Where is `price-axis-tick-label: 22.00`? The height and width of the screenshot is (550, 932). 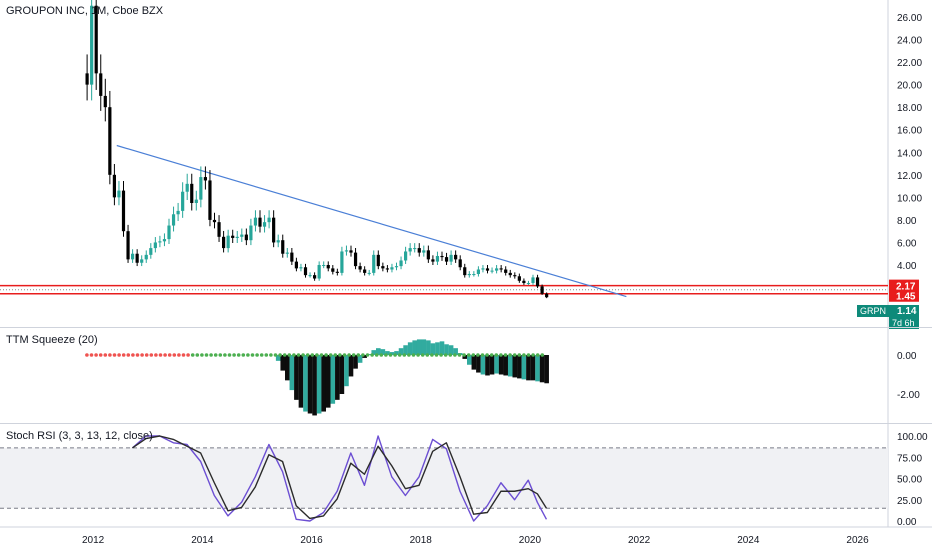
price-axis-tick-label: 22.00 is located at coordinates (909, 63).